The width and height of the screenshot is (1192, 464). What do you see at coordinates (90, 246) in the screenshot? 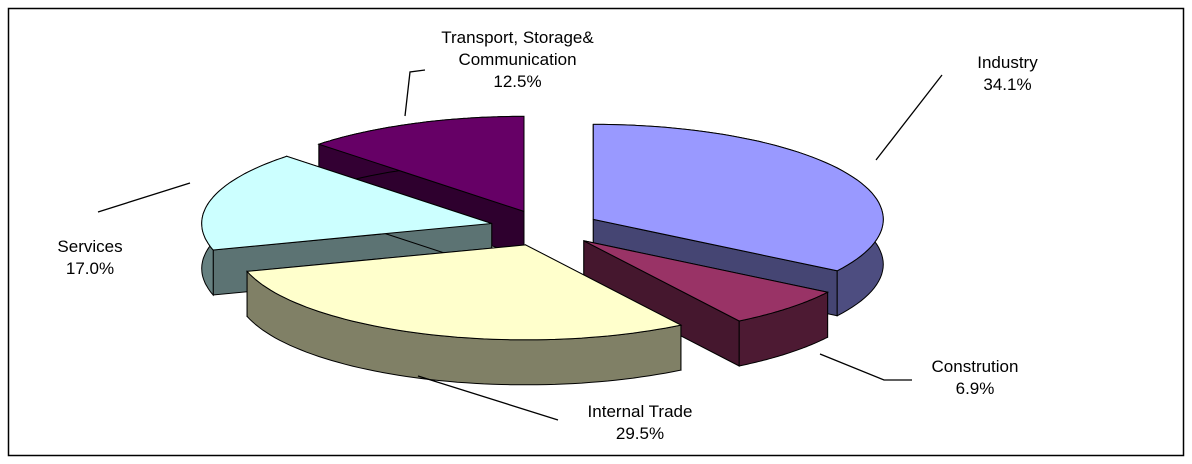
I see `category-label: Services` at bounding box center [90, 246].